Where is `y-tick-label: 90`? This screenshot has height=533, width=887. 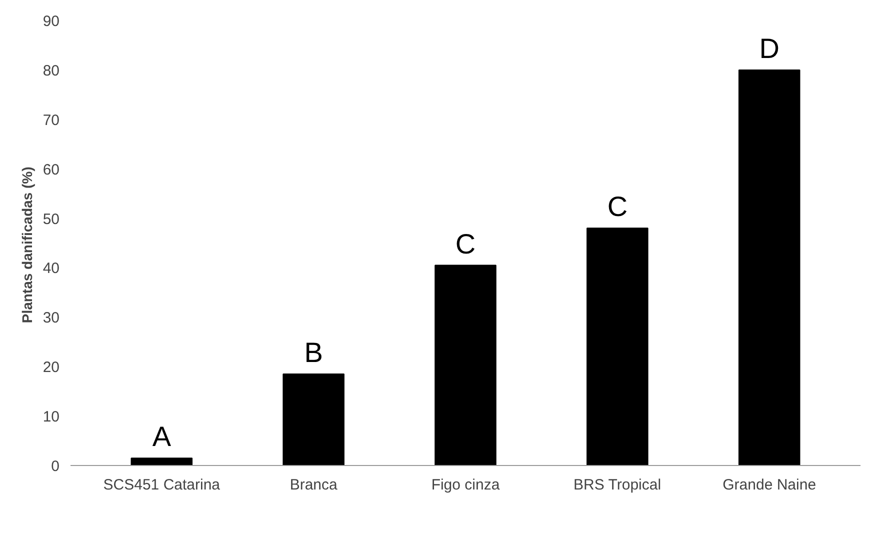
y-tick-label: 90 is located at coordinates (51, 21).